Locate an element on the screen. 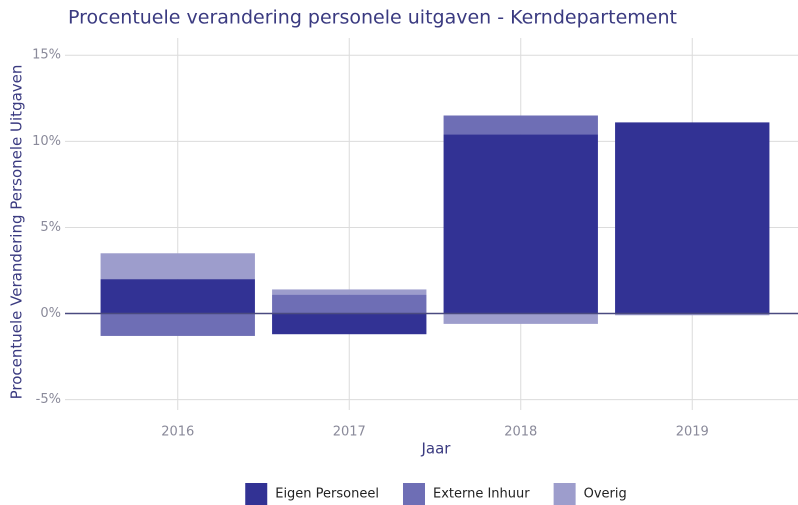 Image resolution: width=798 pixels, height=505 pixels. x-tick-label: 2017 is located at coordinates (349, 432).